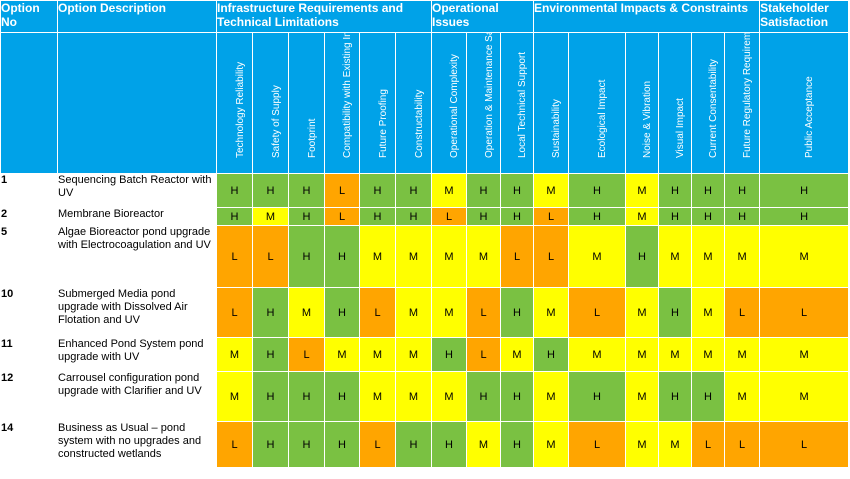 The height and width of the screenshot is (479, 850). Describe the element at coordinates (680, 128) in the screenshot. I see `criterion-label: Visual Impact` at that location.